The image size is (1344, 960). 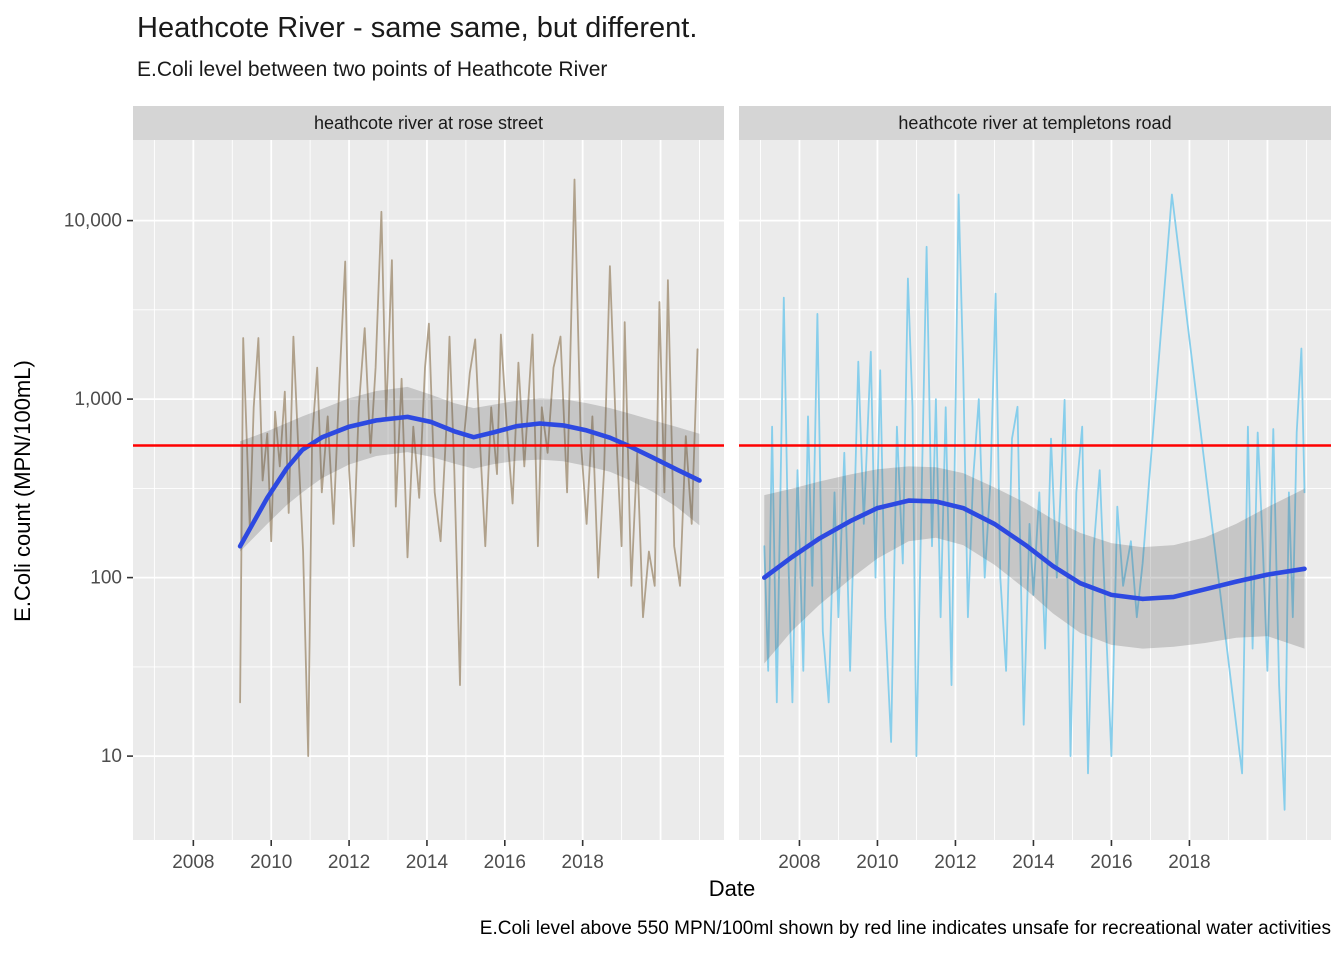 What do you see at coordinates (93, 221) in the screenshot?
I see `y-tick-label: 10,000` at bounding box center [93, 221].